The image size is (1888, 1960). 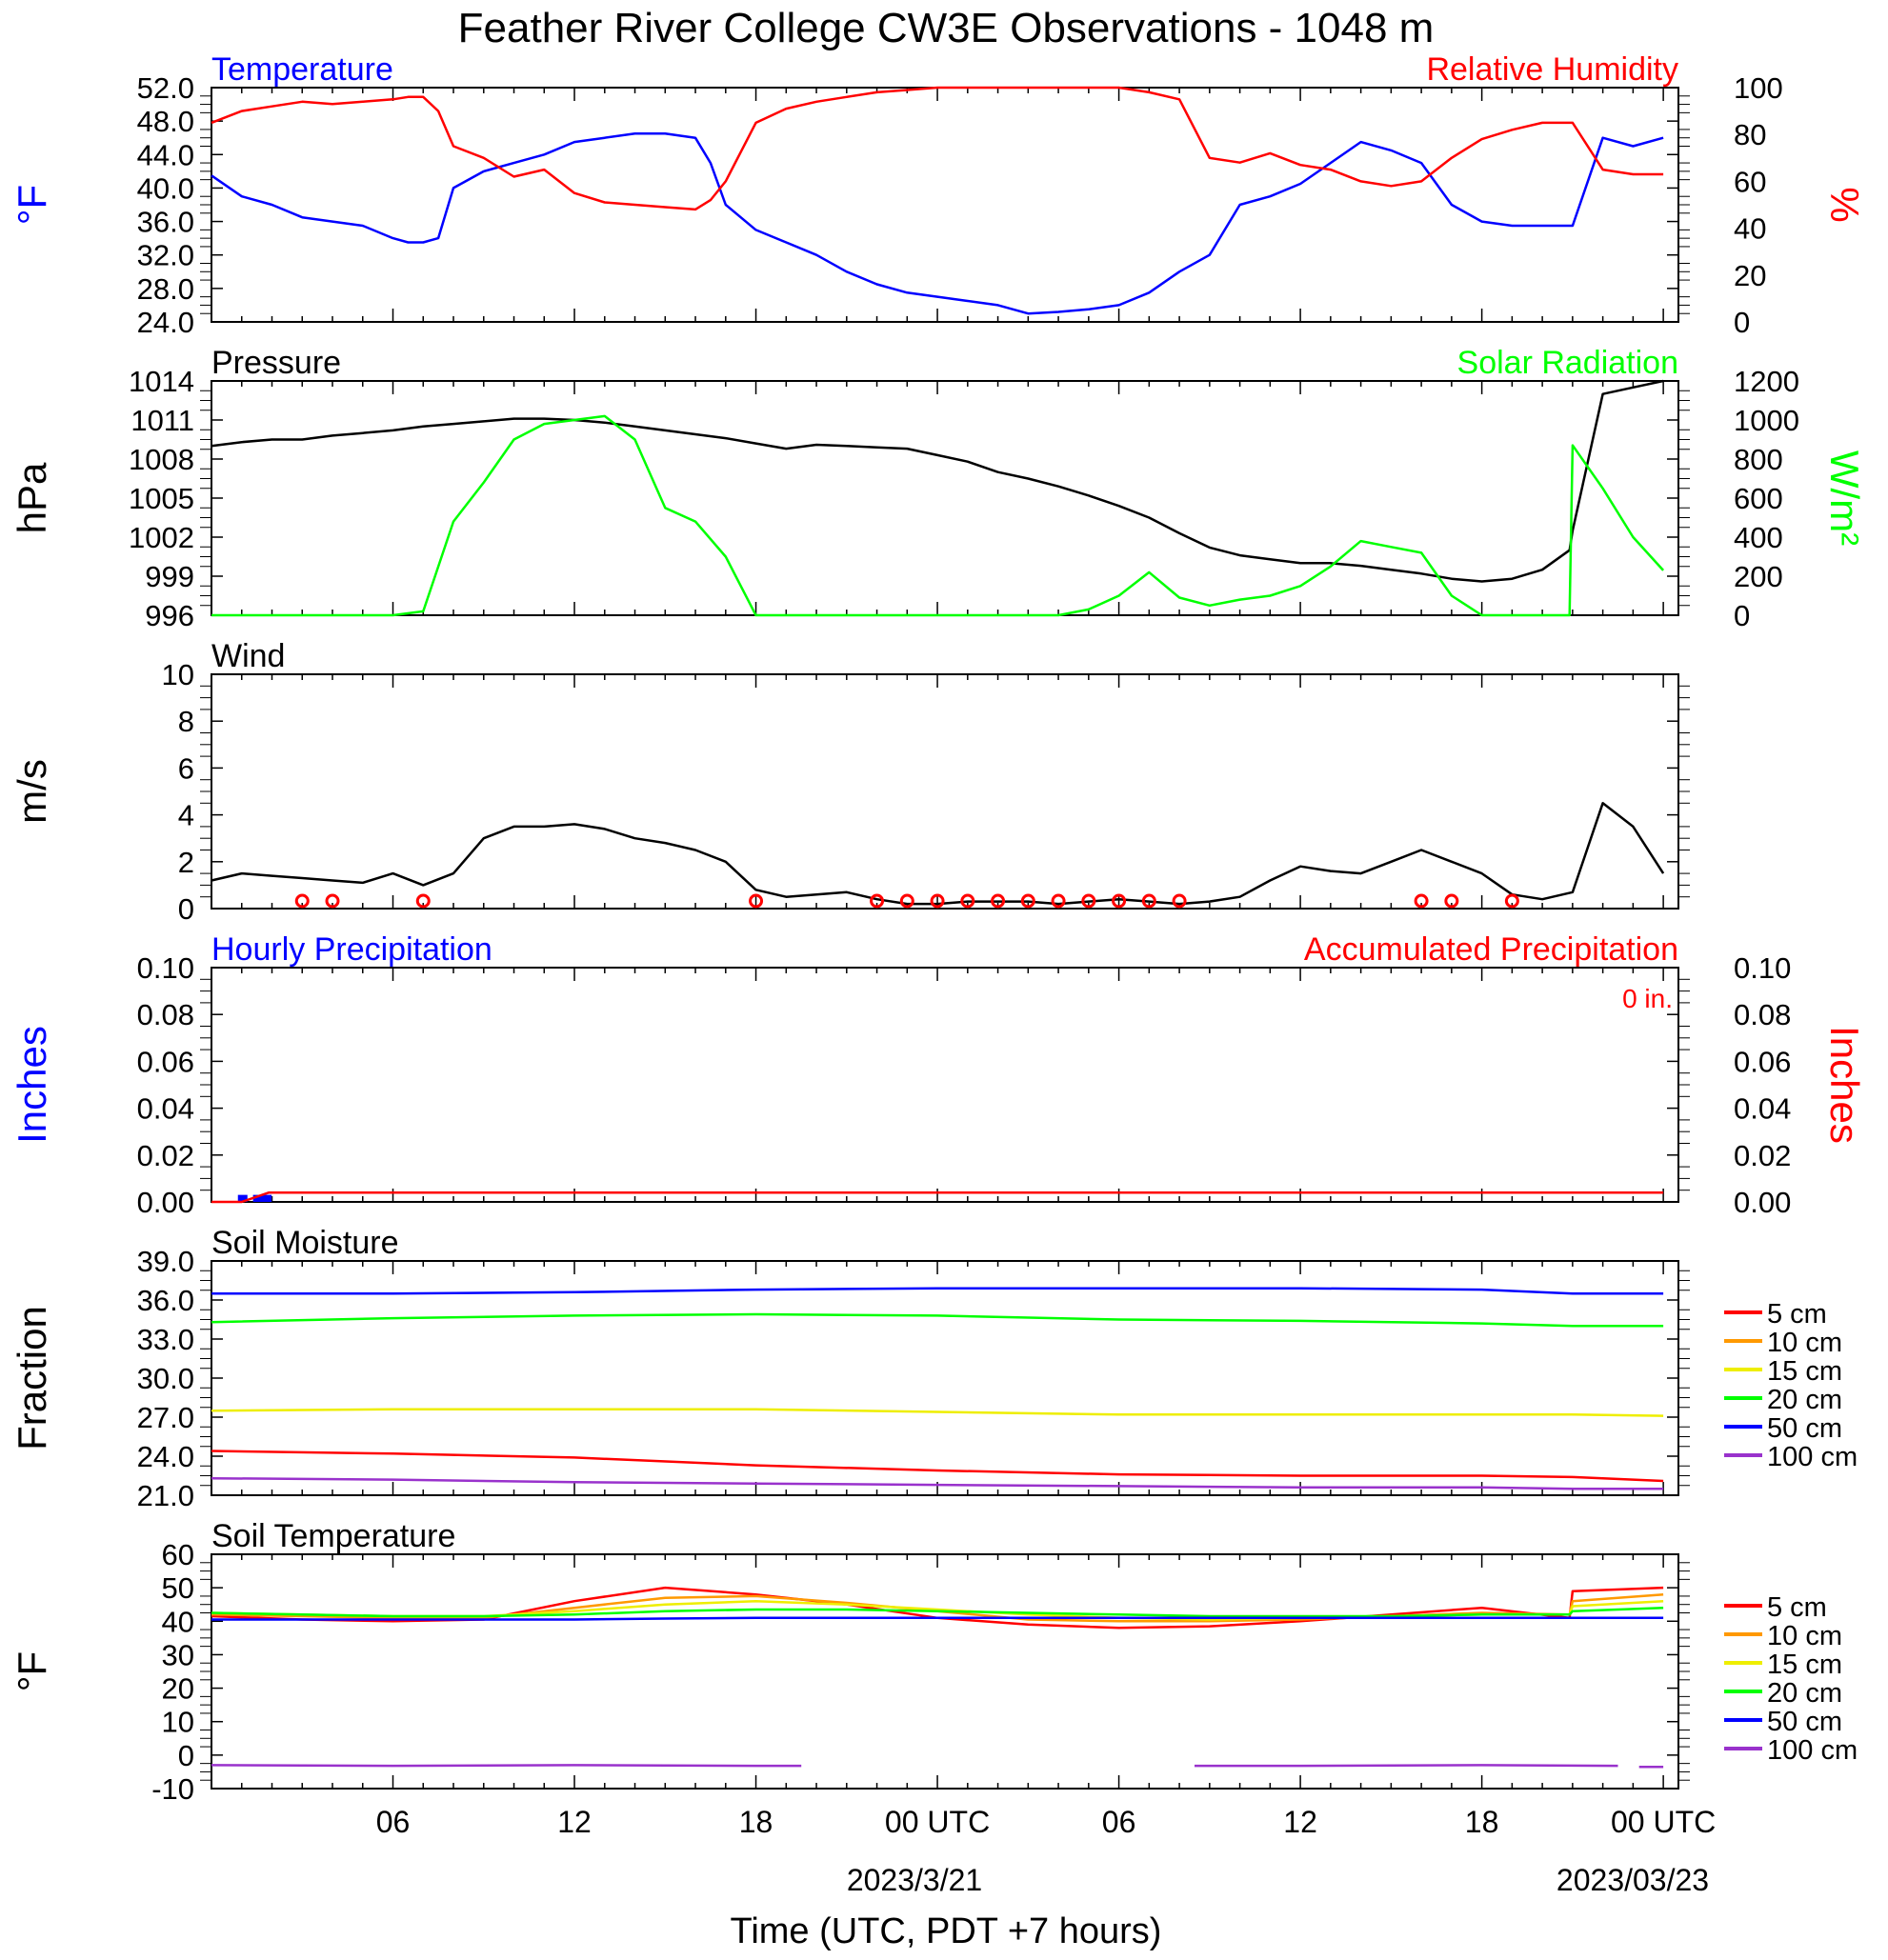 I want to click on panel-title-left: Soil Temperature, so click(x=333, y=1536).